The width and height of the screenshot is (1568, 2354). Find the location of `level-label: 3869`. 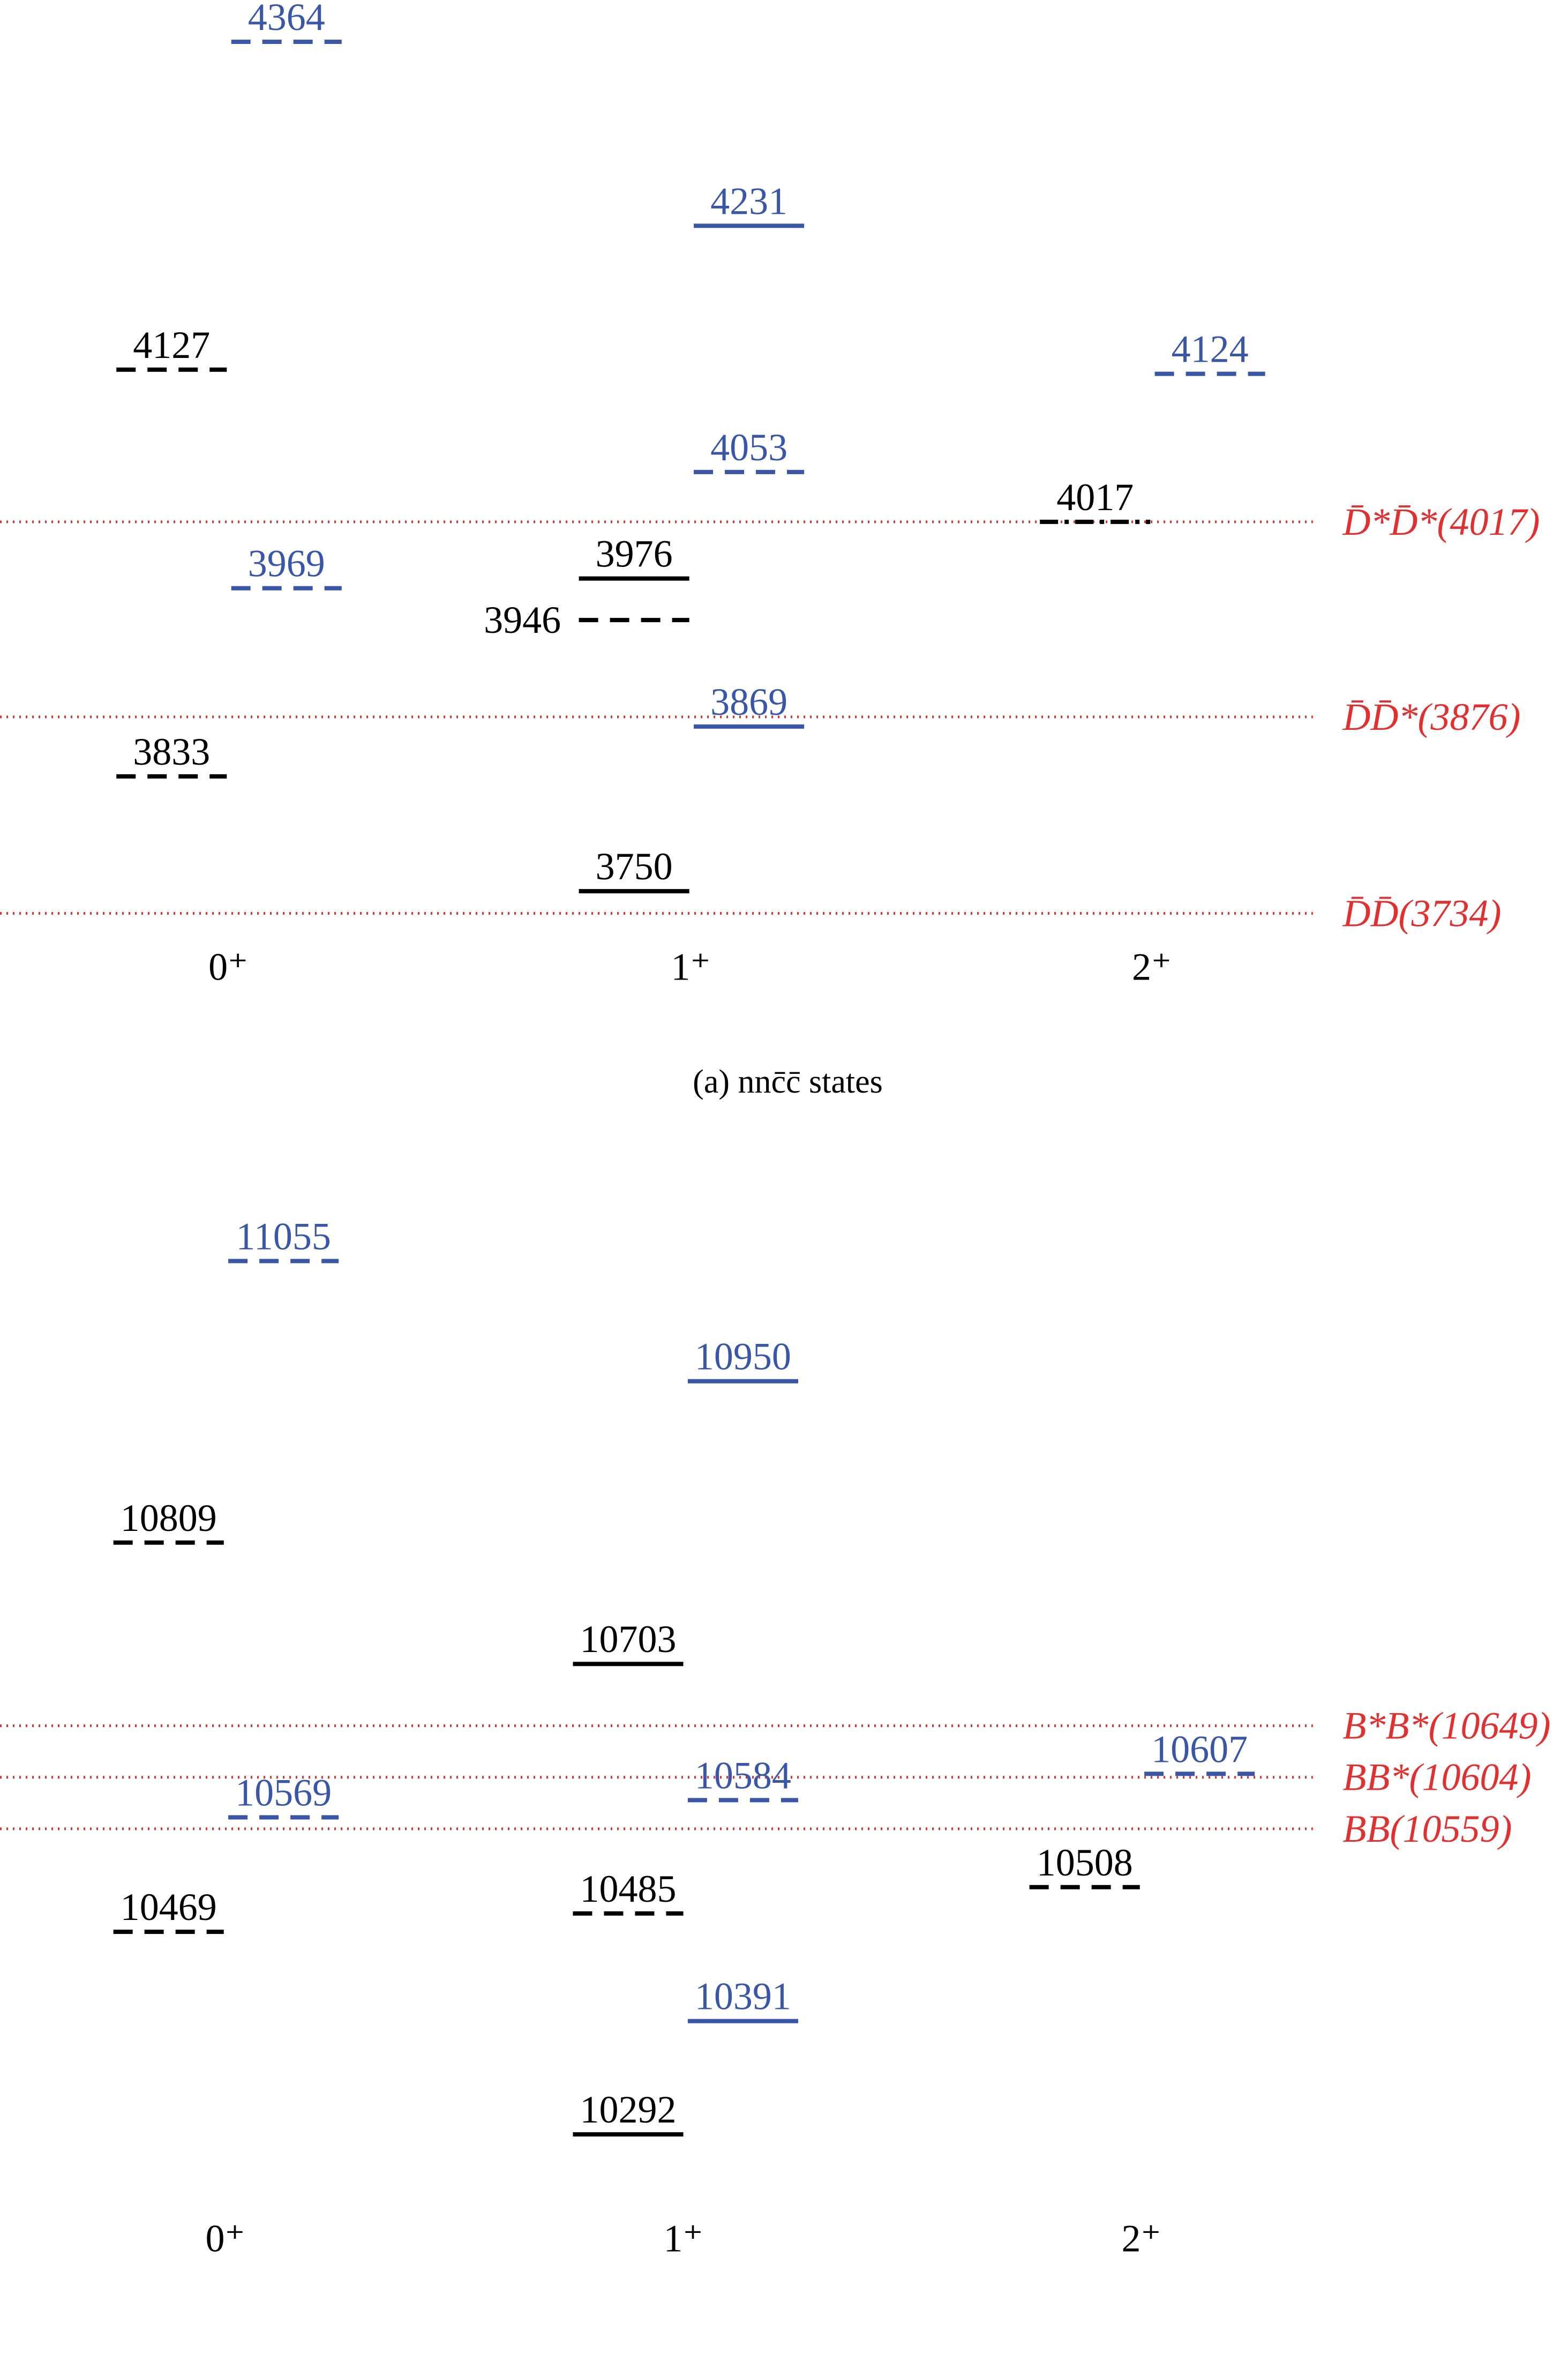

level-label: 3869 is located at coordinates (748, 702).